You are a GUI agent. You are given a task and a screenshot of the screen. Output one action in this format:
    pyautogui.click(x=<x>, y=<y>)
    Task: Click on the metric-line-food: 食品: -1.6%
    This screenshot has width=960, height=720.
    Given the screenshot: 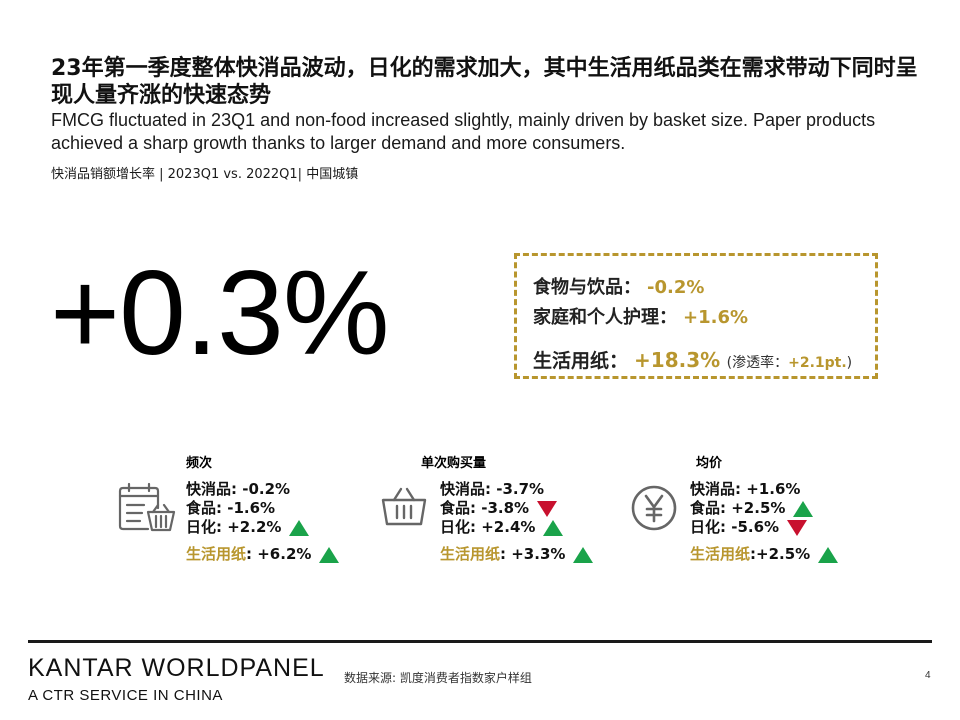 What is the action you would take?
    pyautogui.click(x=231, y=508)
    